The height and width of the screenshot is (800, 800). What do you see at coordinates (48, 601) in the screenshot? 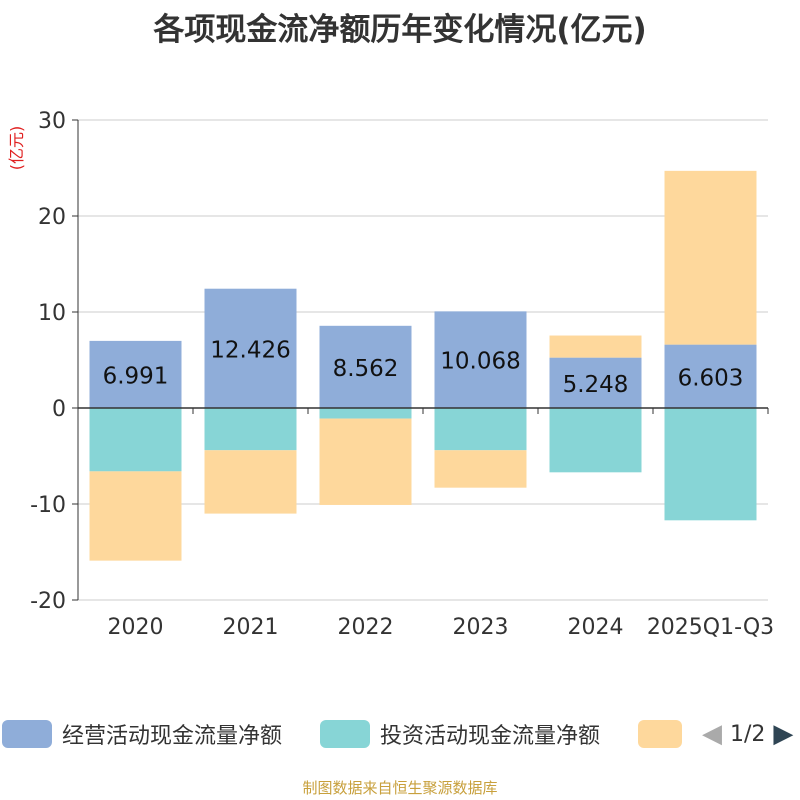
I see `y-tick-label: -20` at bounding box center [48, 601].